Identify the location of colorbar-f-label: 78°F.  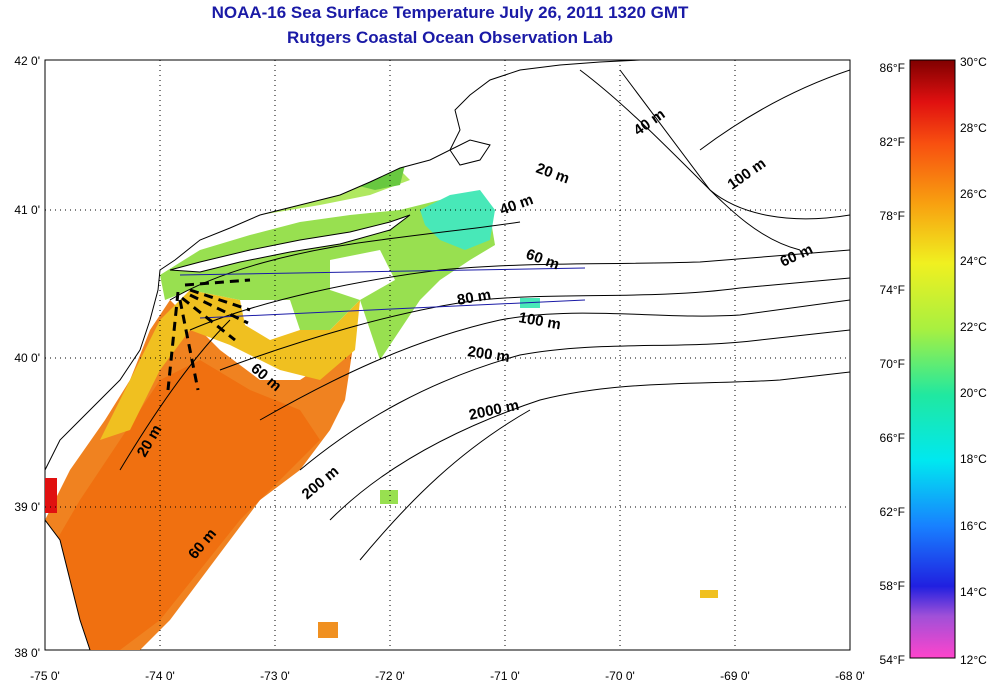
(892, 216).